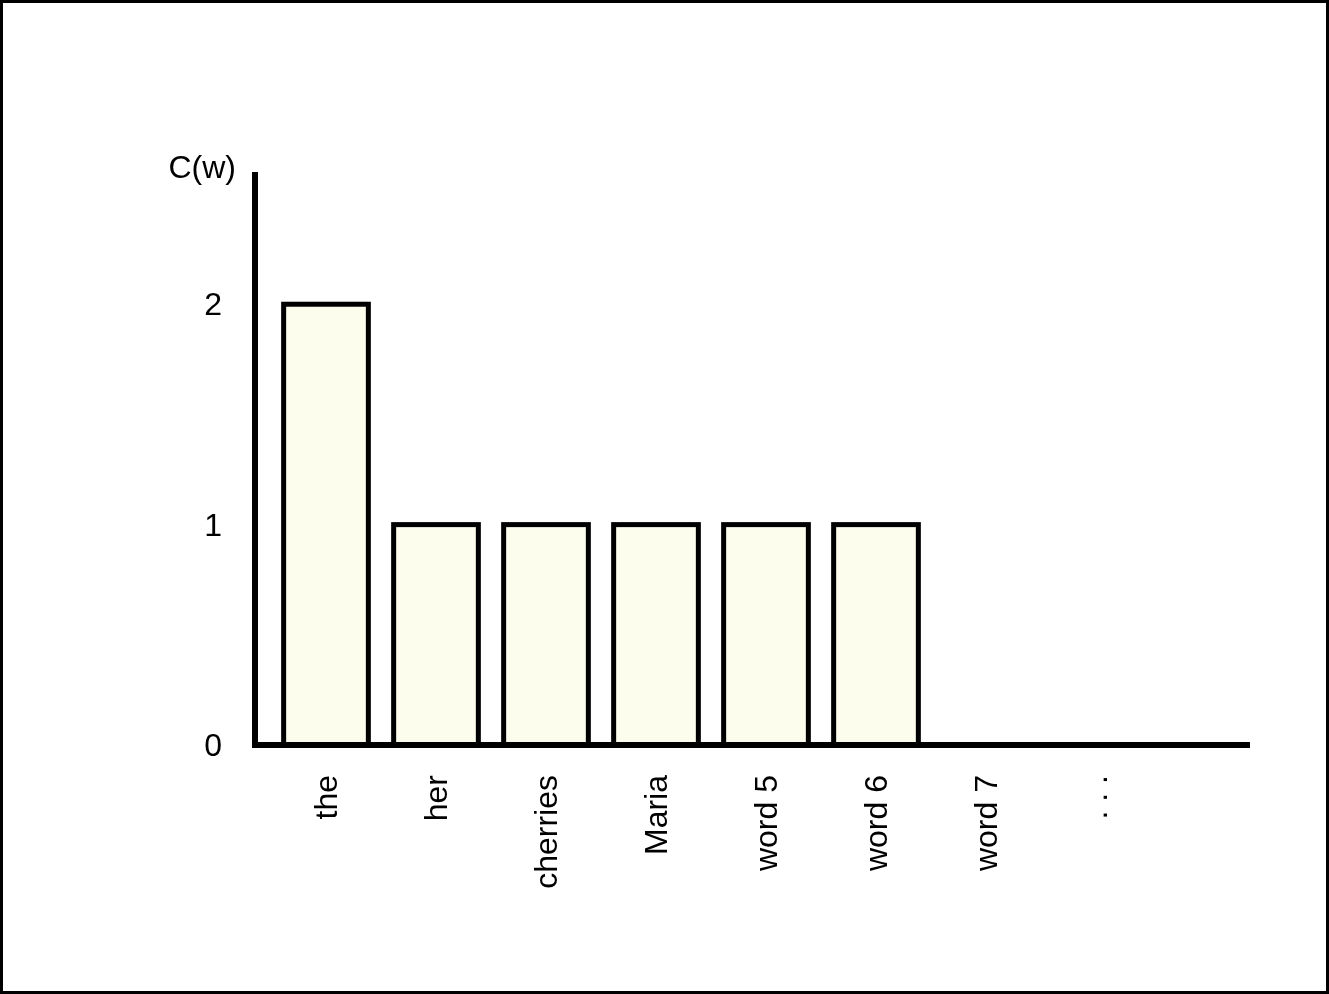 This screenshot has width=1329, height=994. What do you see at coordinates (436, 798) in the screenshot?
I see `x-tick-label: her` at bounding box center [436, 798].